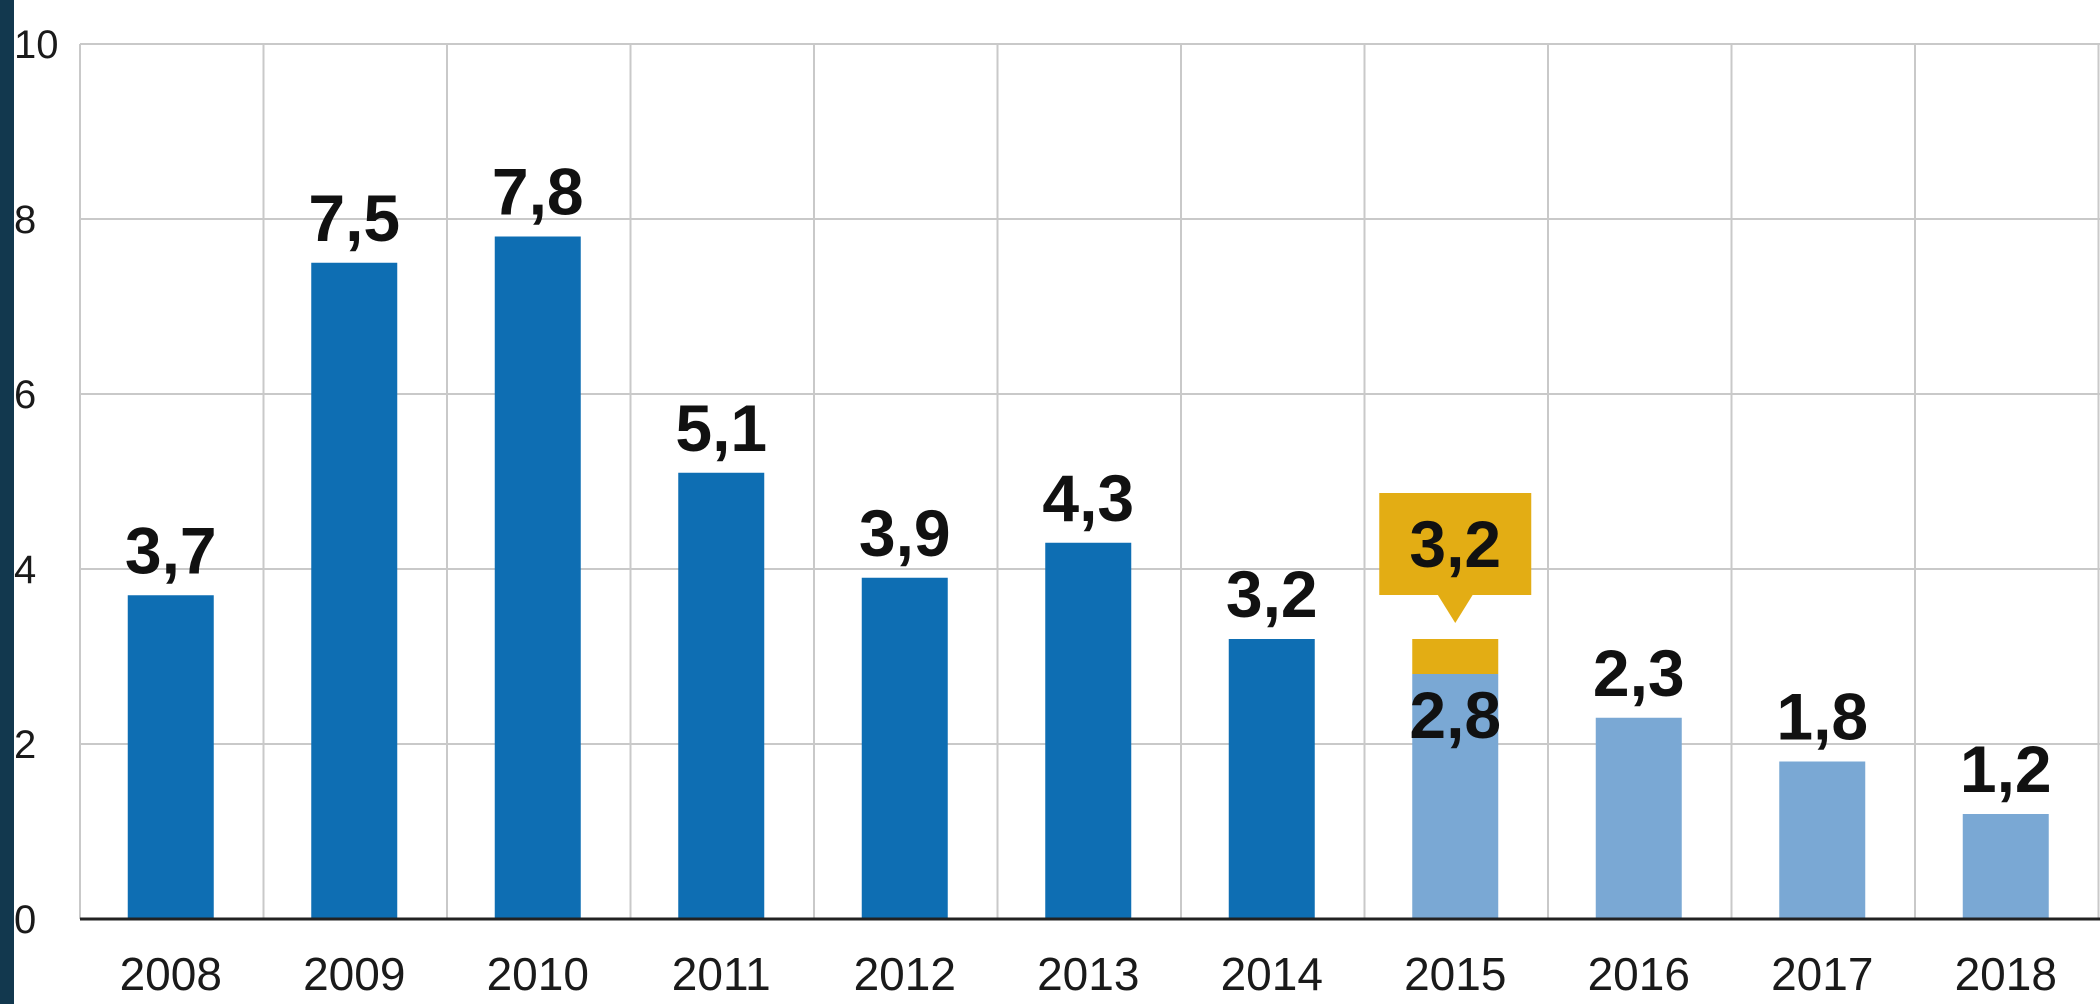 The width and height of the screenshot is (2100, 1004). Describe the element at coordinates (1272, 594) in the screenshot. I see `value-label-2014: 3,2` at that location.